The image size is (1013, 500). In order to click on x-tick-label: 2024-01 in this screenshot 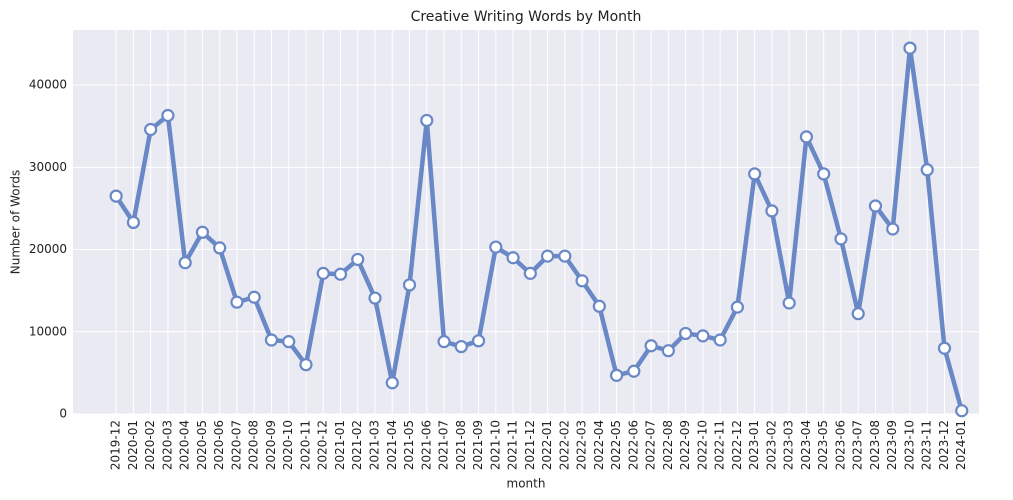, I will do `click(961, 445)`.